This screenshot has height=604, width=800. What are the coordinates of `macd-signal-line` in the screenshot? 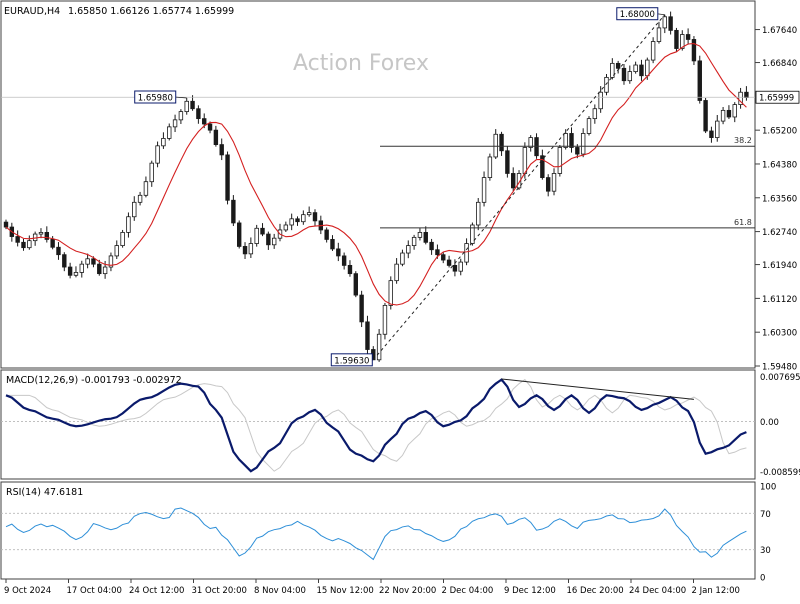 It's located at (376, 425).